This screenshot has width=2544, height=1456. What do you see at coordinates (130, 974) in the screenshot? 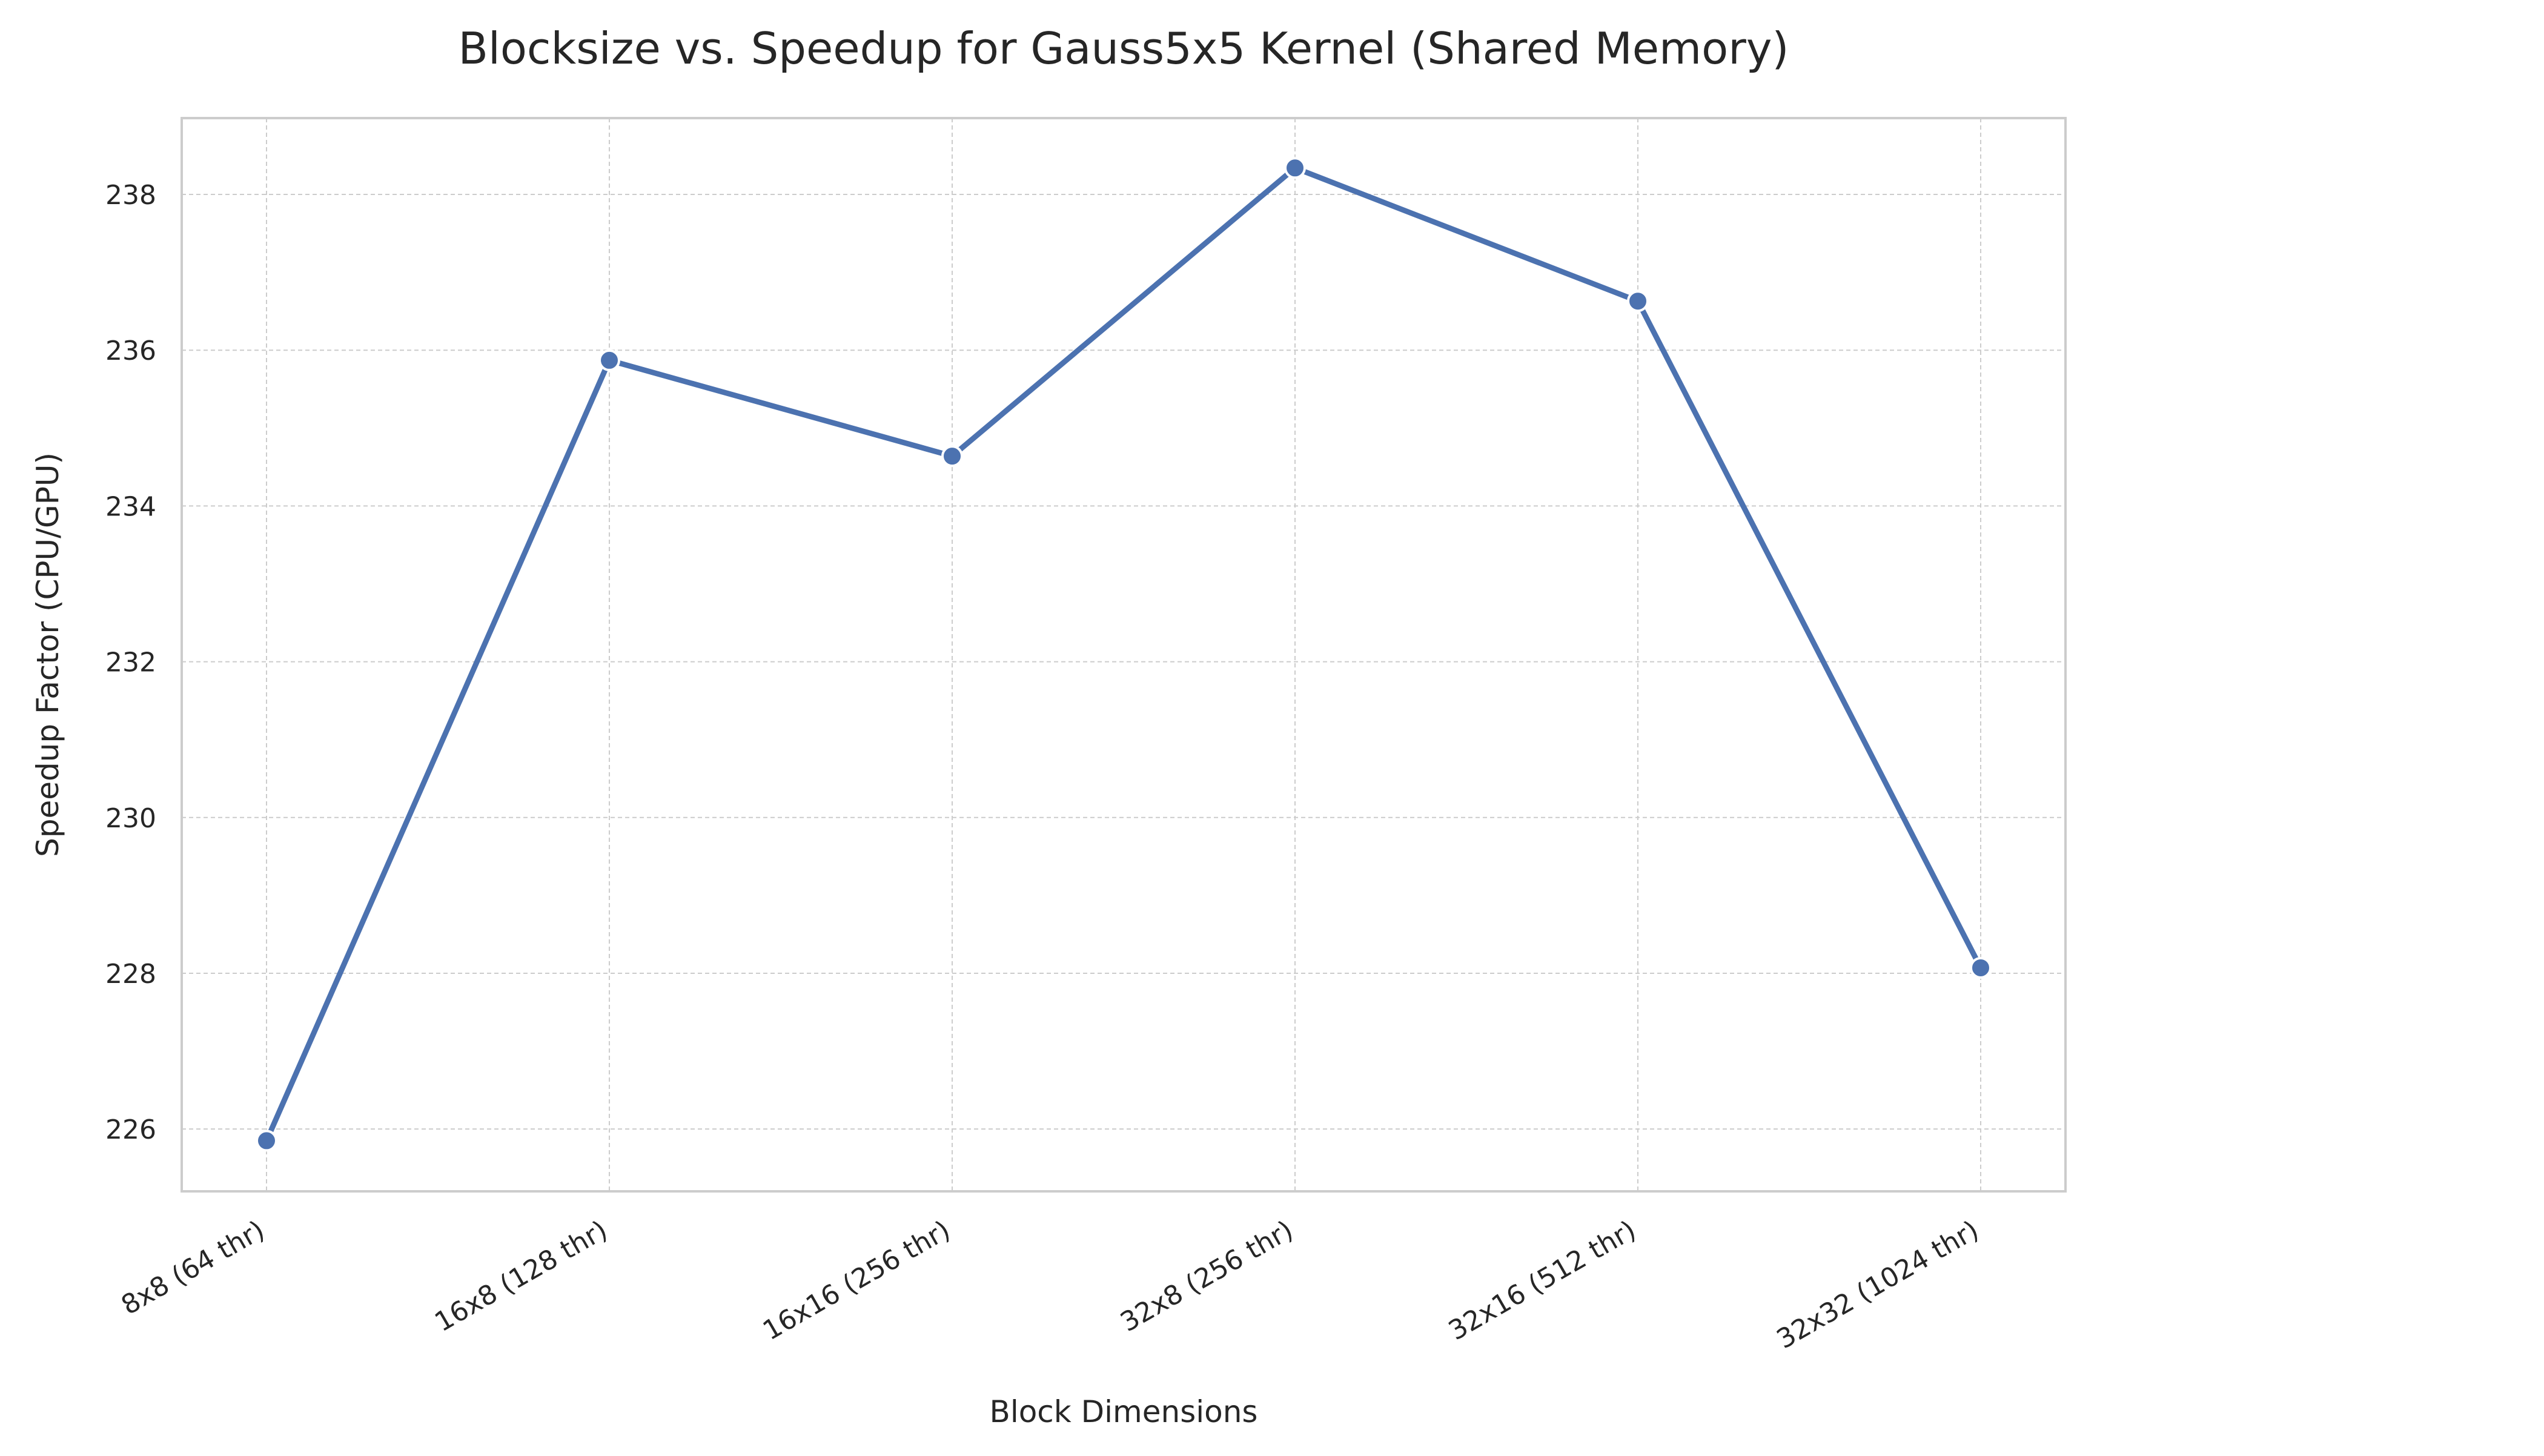
I see `y-tick-label: 228` at bounding box center [130, 974].